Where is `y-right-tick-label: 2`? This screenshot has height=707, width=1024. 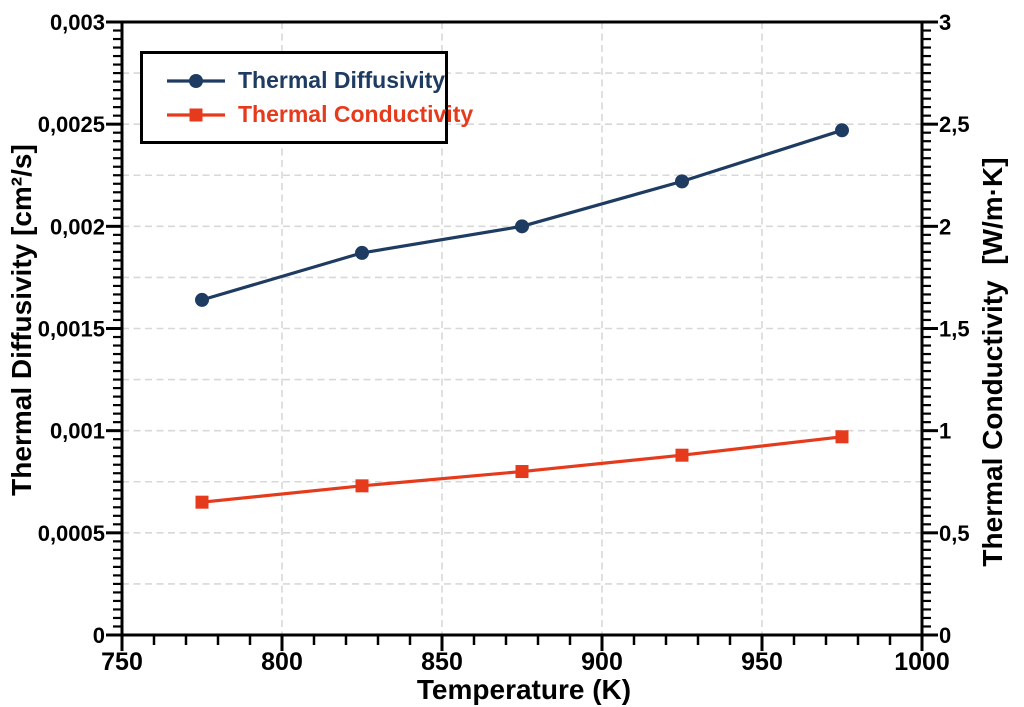 y-right-tick-label: 2 is located at coordinates (945, 226).